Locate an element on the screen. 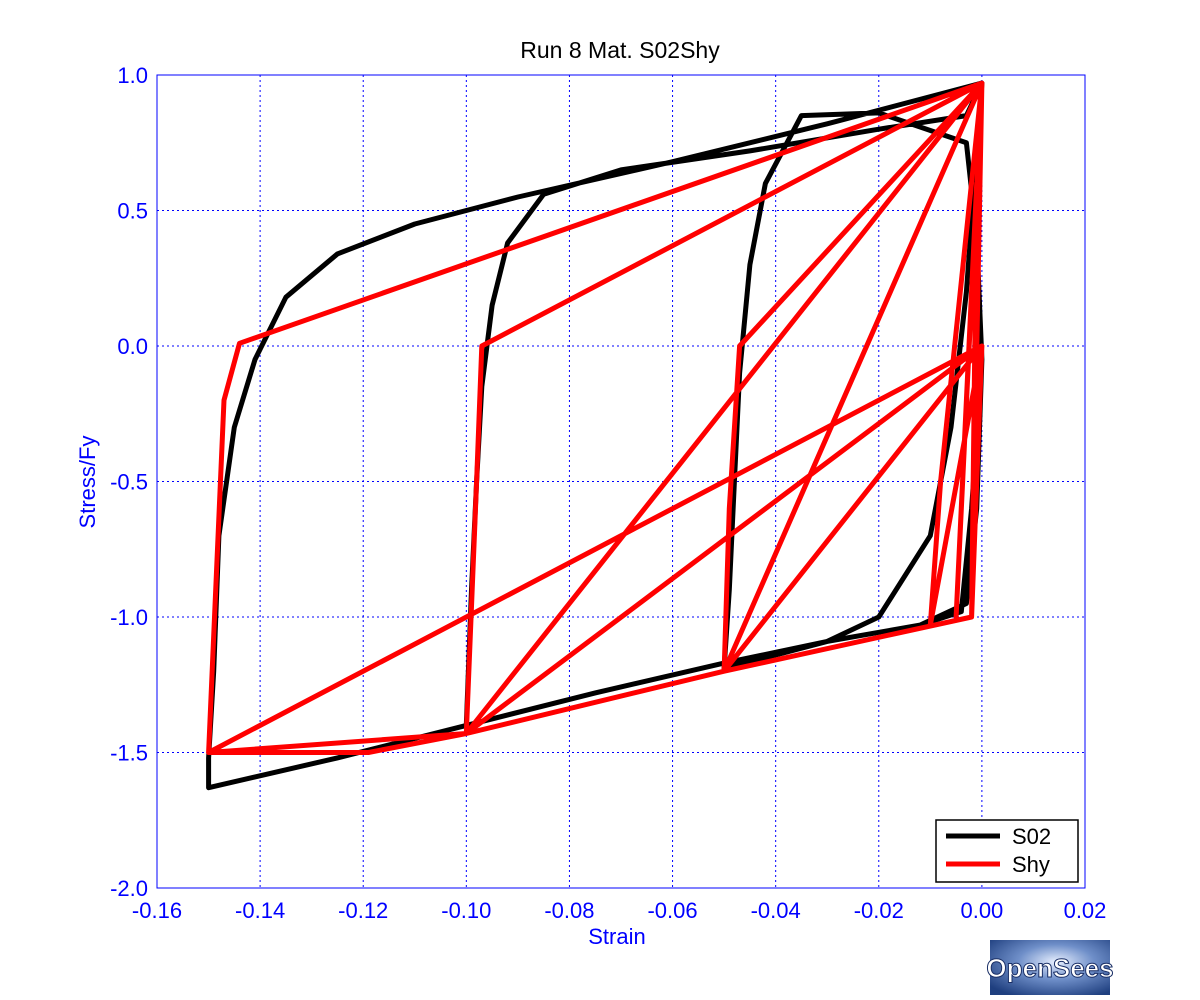  chart-title: Run 8 Mat. S02Shy is located at coordinates (620, 50).